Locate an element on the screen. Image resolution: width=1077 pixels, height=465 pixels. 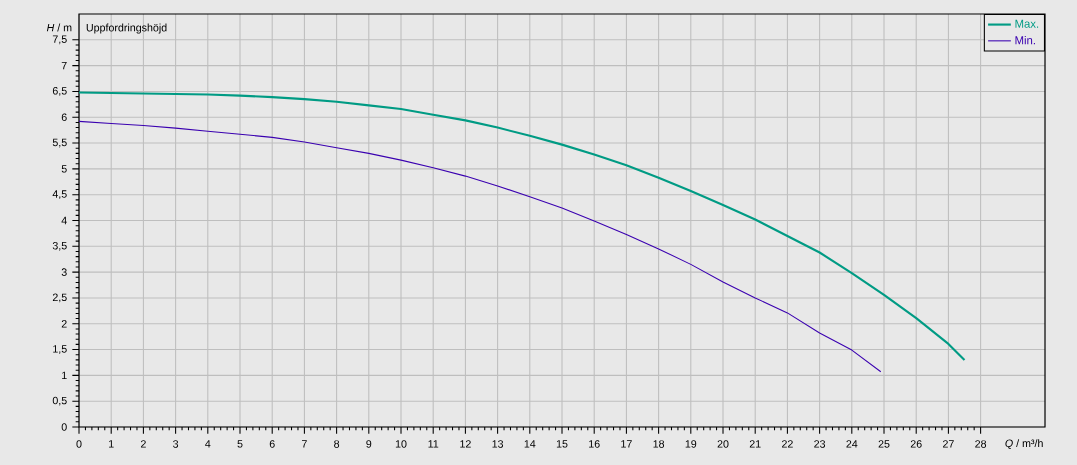
y-tick-label: 4,5 is located at coordinates (59, 195).